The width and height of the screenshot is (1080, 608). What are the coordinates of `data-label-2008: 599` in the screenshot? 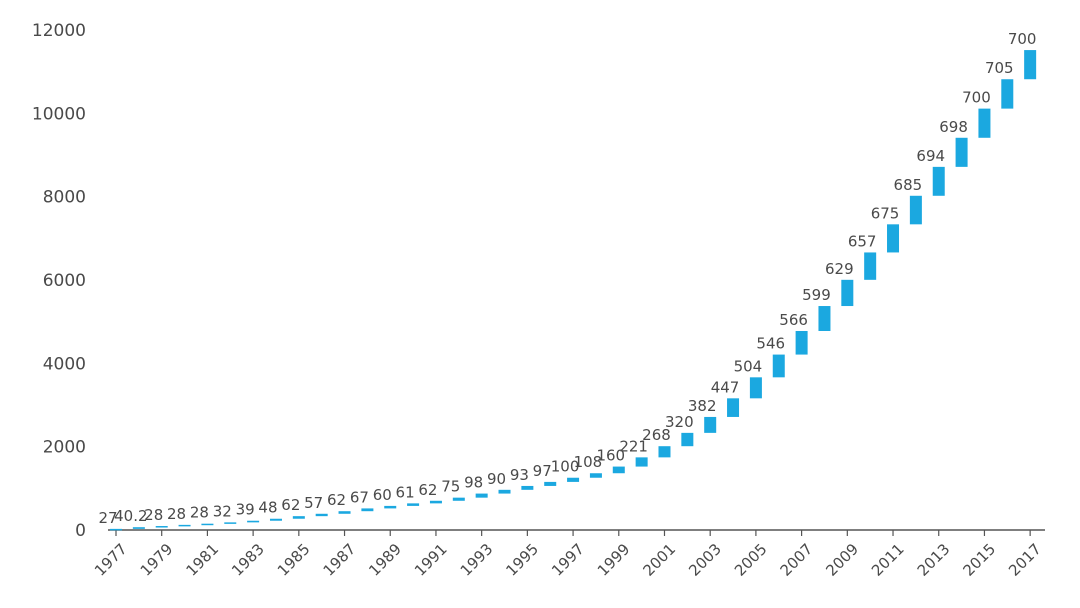 It's located at (816, 295).